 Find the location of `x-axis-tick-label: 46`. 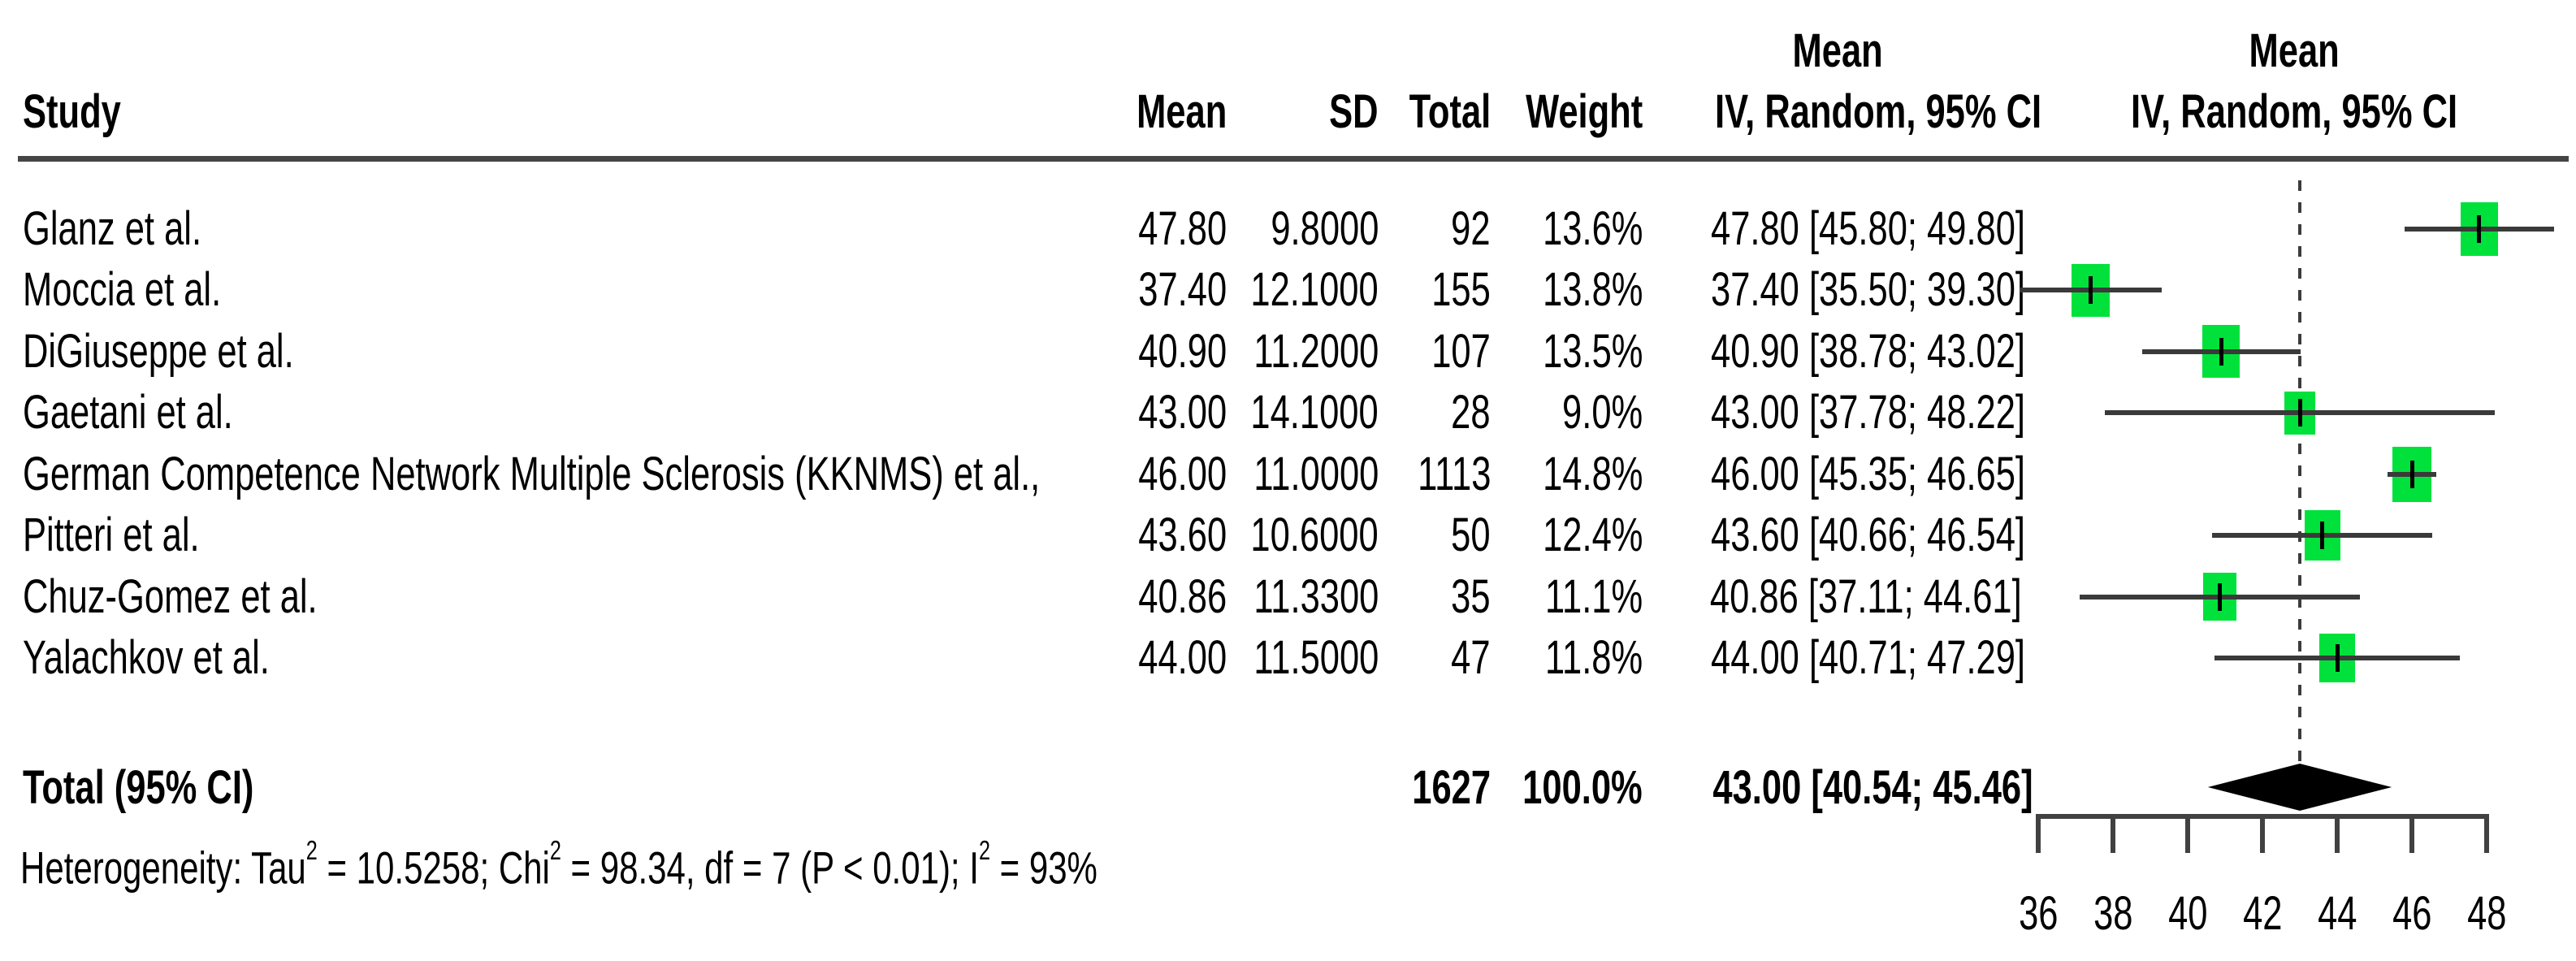

x-axis-tick-label: 46 is located at coordinates (2412, 913).